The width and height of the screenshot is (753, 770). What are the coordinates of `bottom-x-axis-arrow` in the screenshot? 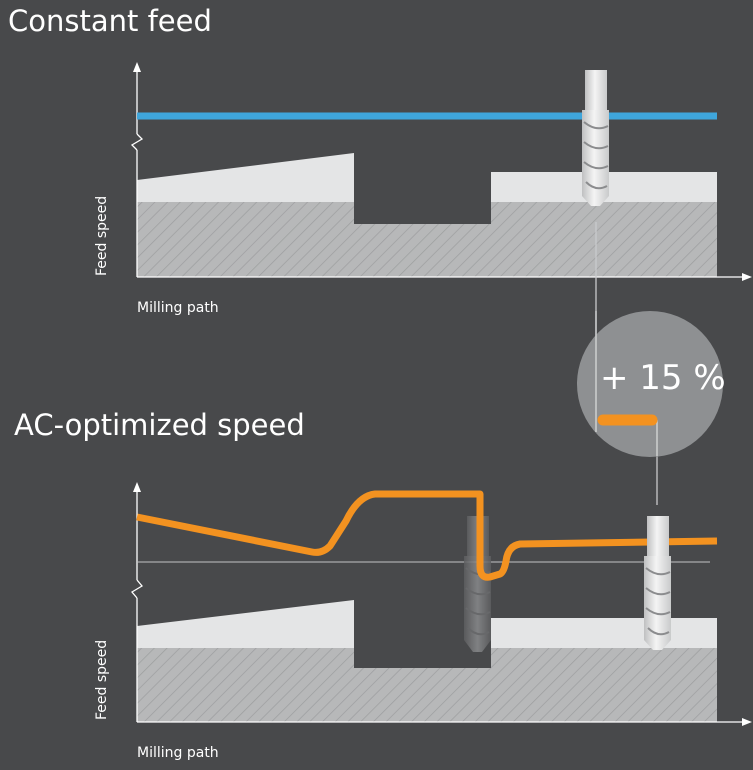 It's located at (747, 722).